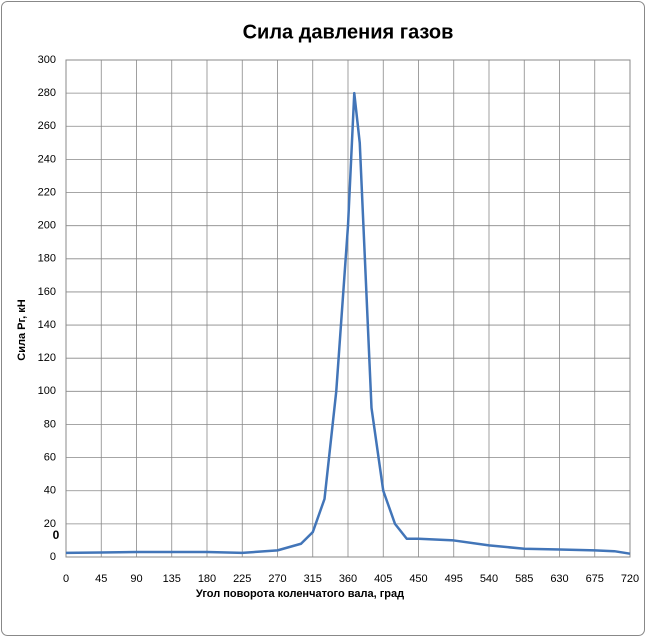 Image resolution: width=648 pixels, height=639 pixels. Describe the element at coordinates (47, 391) in the screenshot. I see `y-tick-label: 100` at that location.